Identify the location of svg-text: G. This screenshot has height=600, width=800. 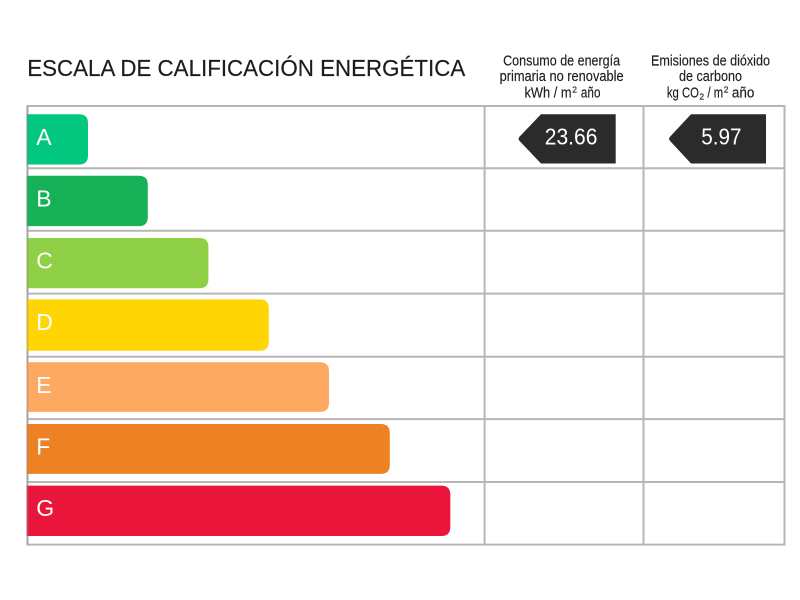
(45, 508).